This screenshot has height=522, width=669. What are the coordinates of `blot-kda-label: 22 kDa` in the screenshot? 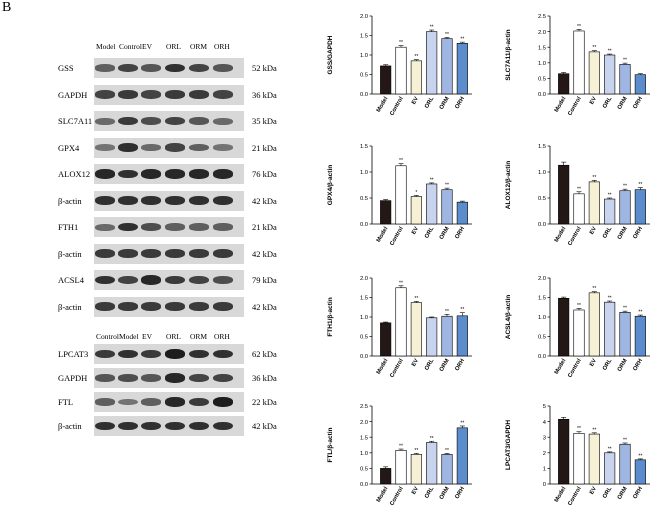 It's located at (264, 402).